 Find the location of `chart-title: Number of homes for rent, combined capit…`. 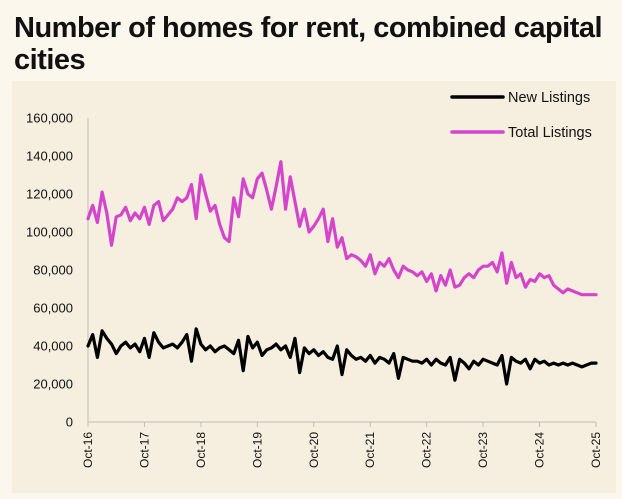

chart-title: Number of homes for rent, combined capit… is located at coordinates (308, 44).